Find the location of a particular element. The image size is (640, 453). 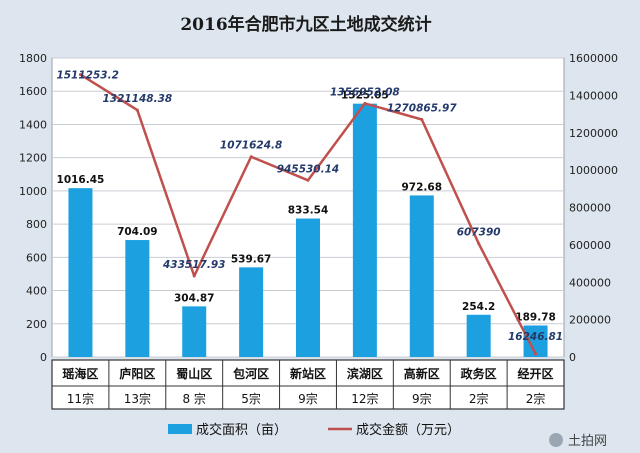

legend-bar-swatch is located at coordinates (180, 429).